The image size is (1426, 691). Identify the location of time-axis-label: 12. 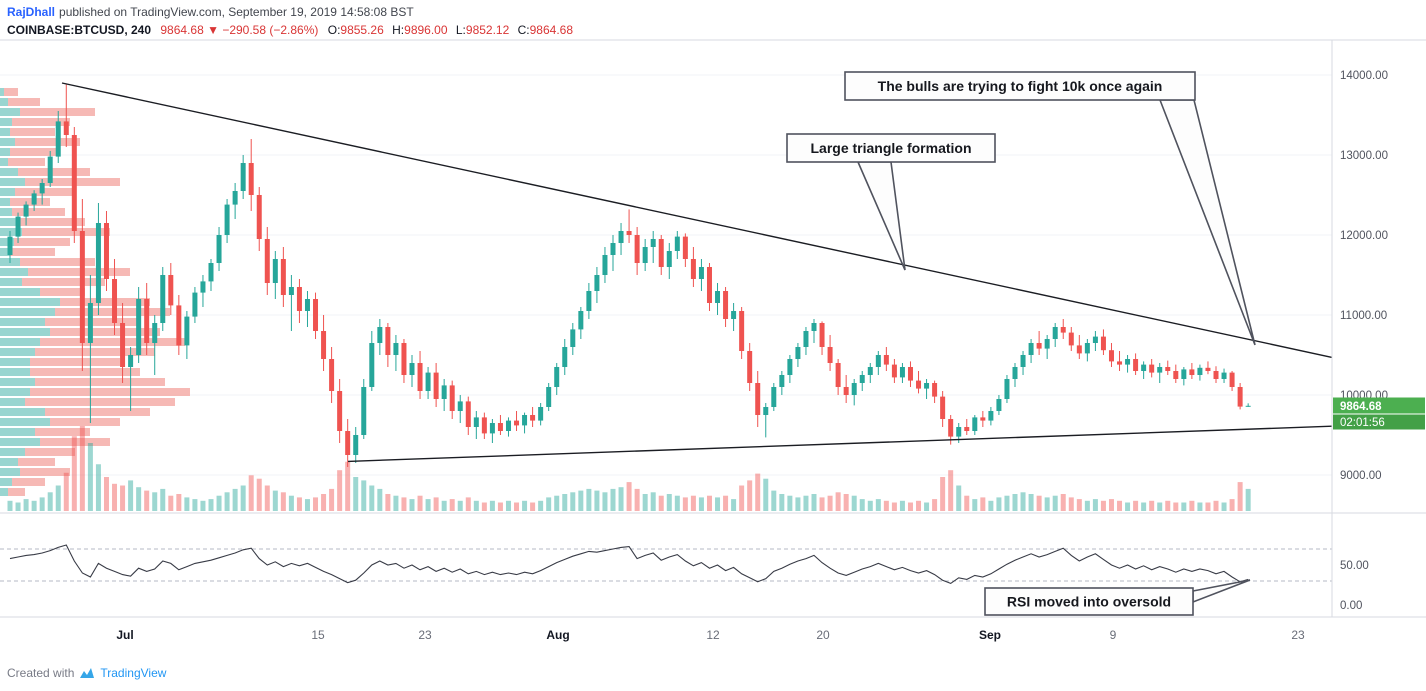
(713, 635).